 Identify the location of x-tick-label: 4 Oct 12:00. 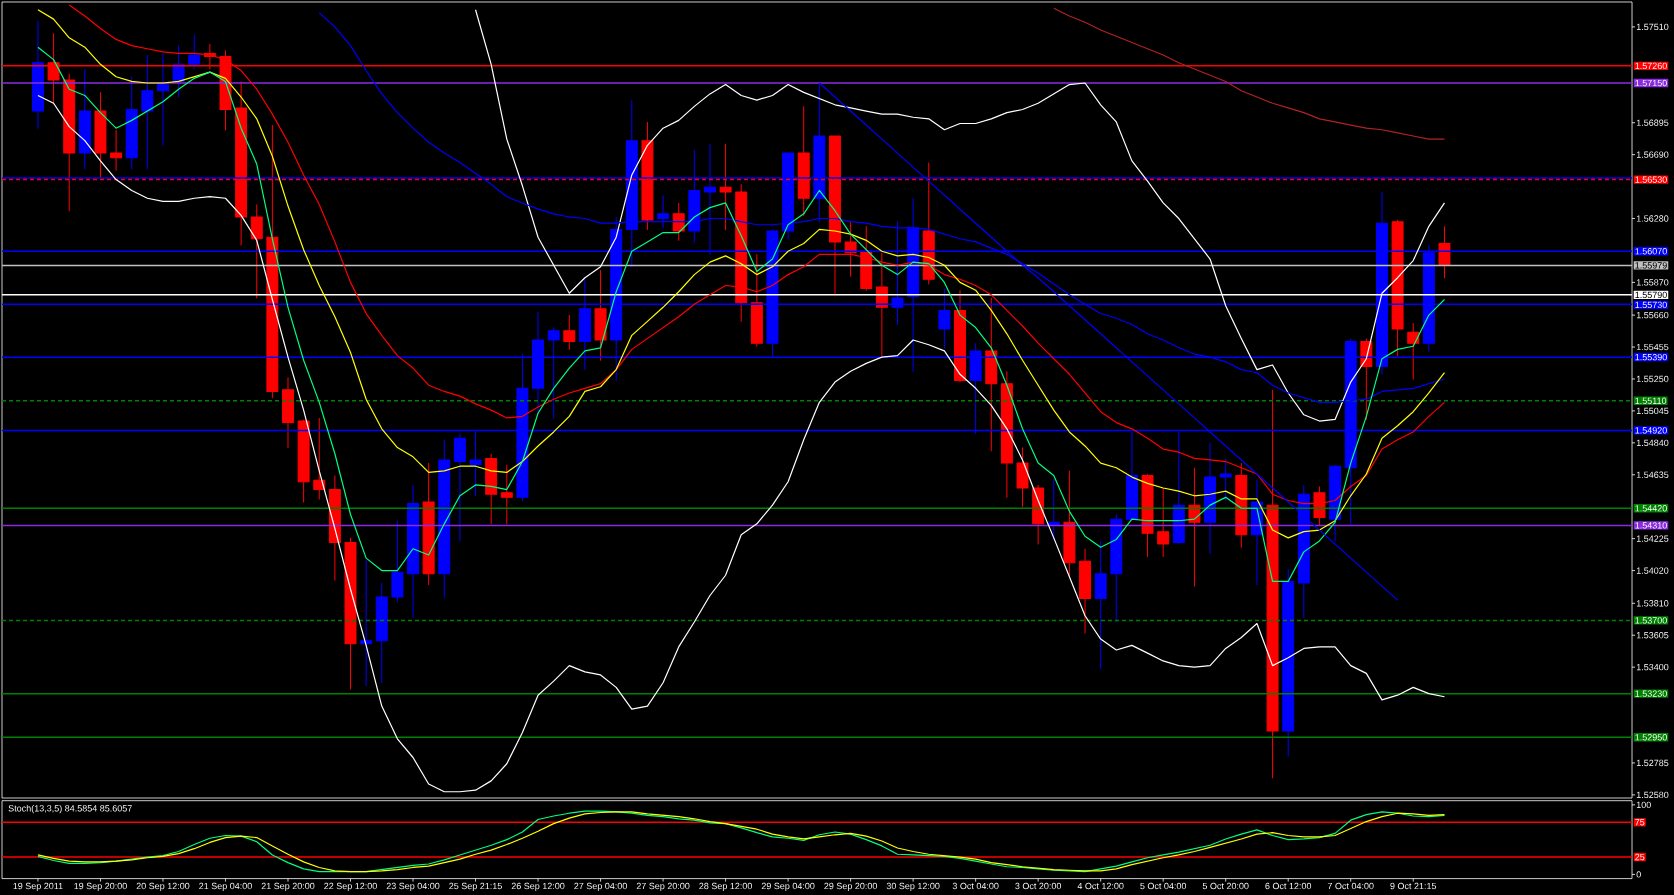
(1100, 886).